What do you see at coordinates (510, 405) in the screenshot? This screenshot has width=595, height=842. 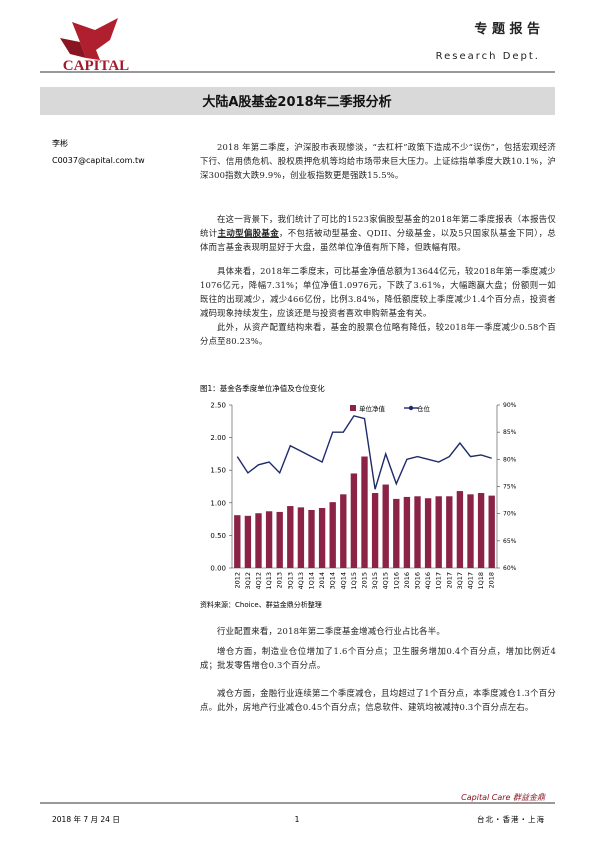 I see `y2-tick-label: 90%` at bounding box center [510, 405].